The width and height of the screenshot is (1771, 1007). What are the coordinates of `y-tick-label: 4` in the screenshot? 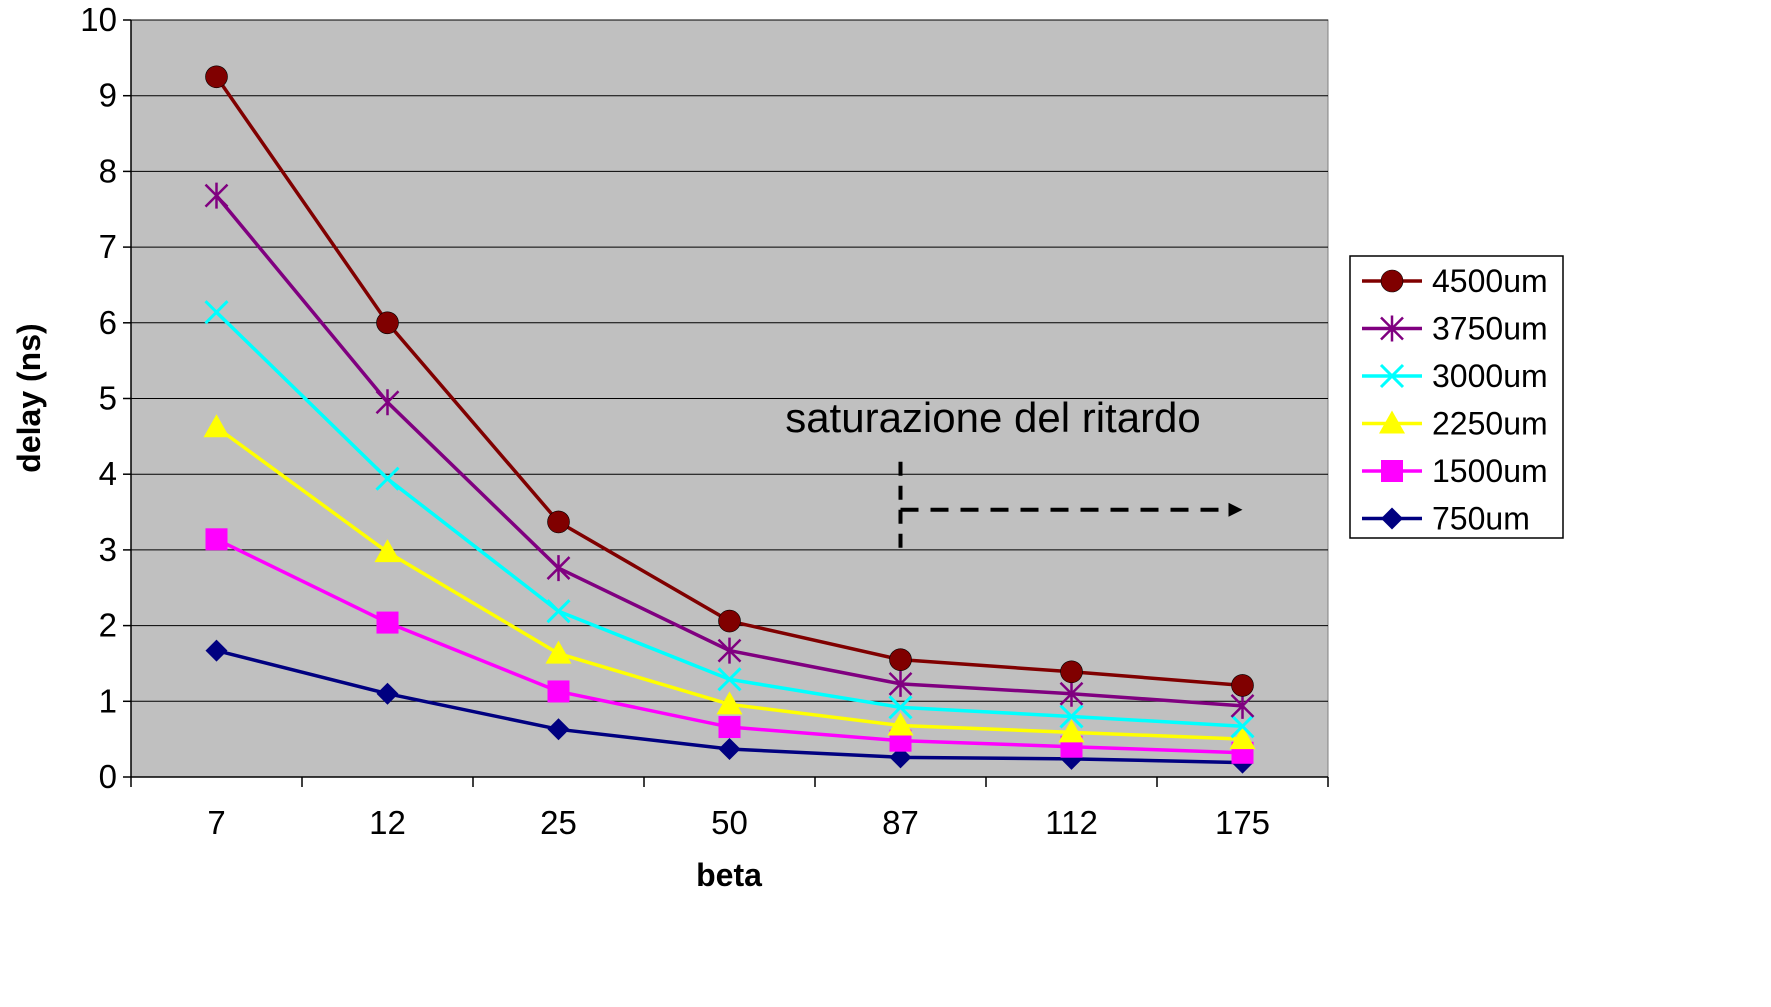 It's located at (108, 473).